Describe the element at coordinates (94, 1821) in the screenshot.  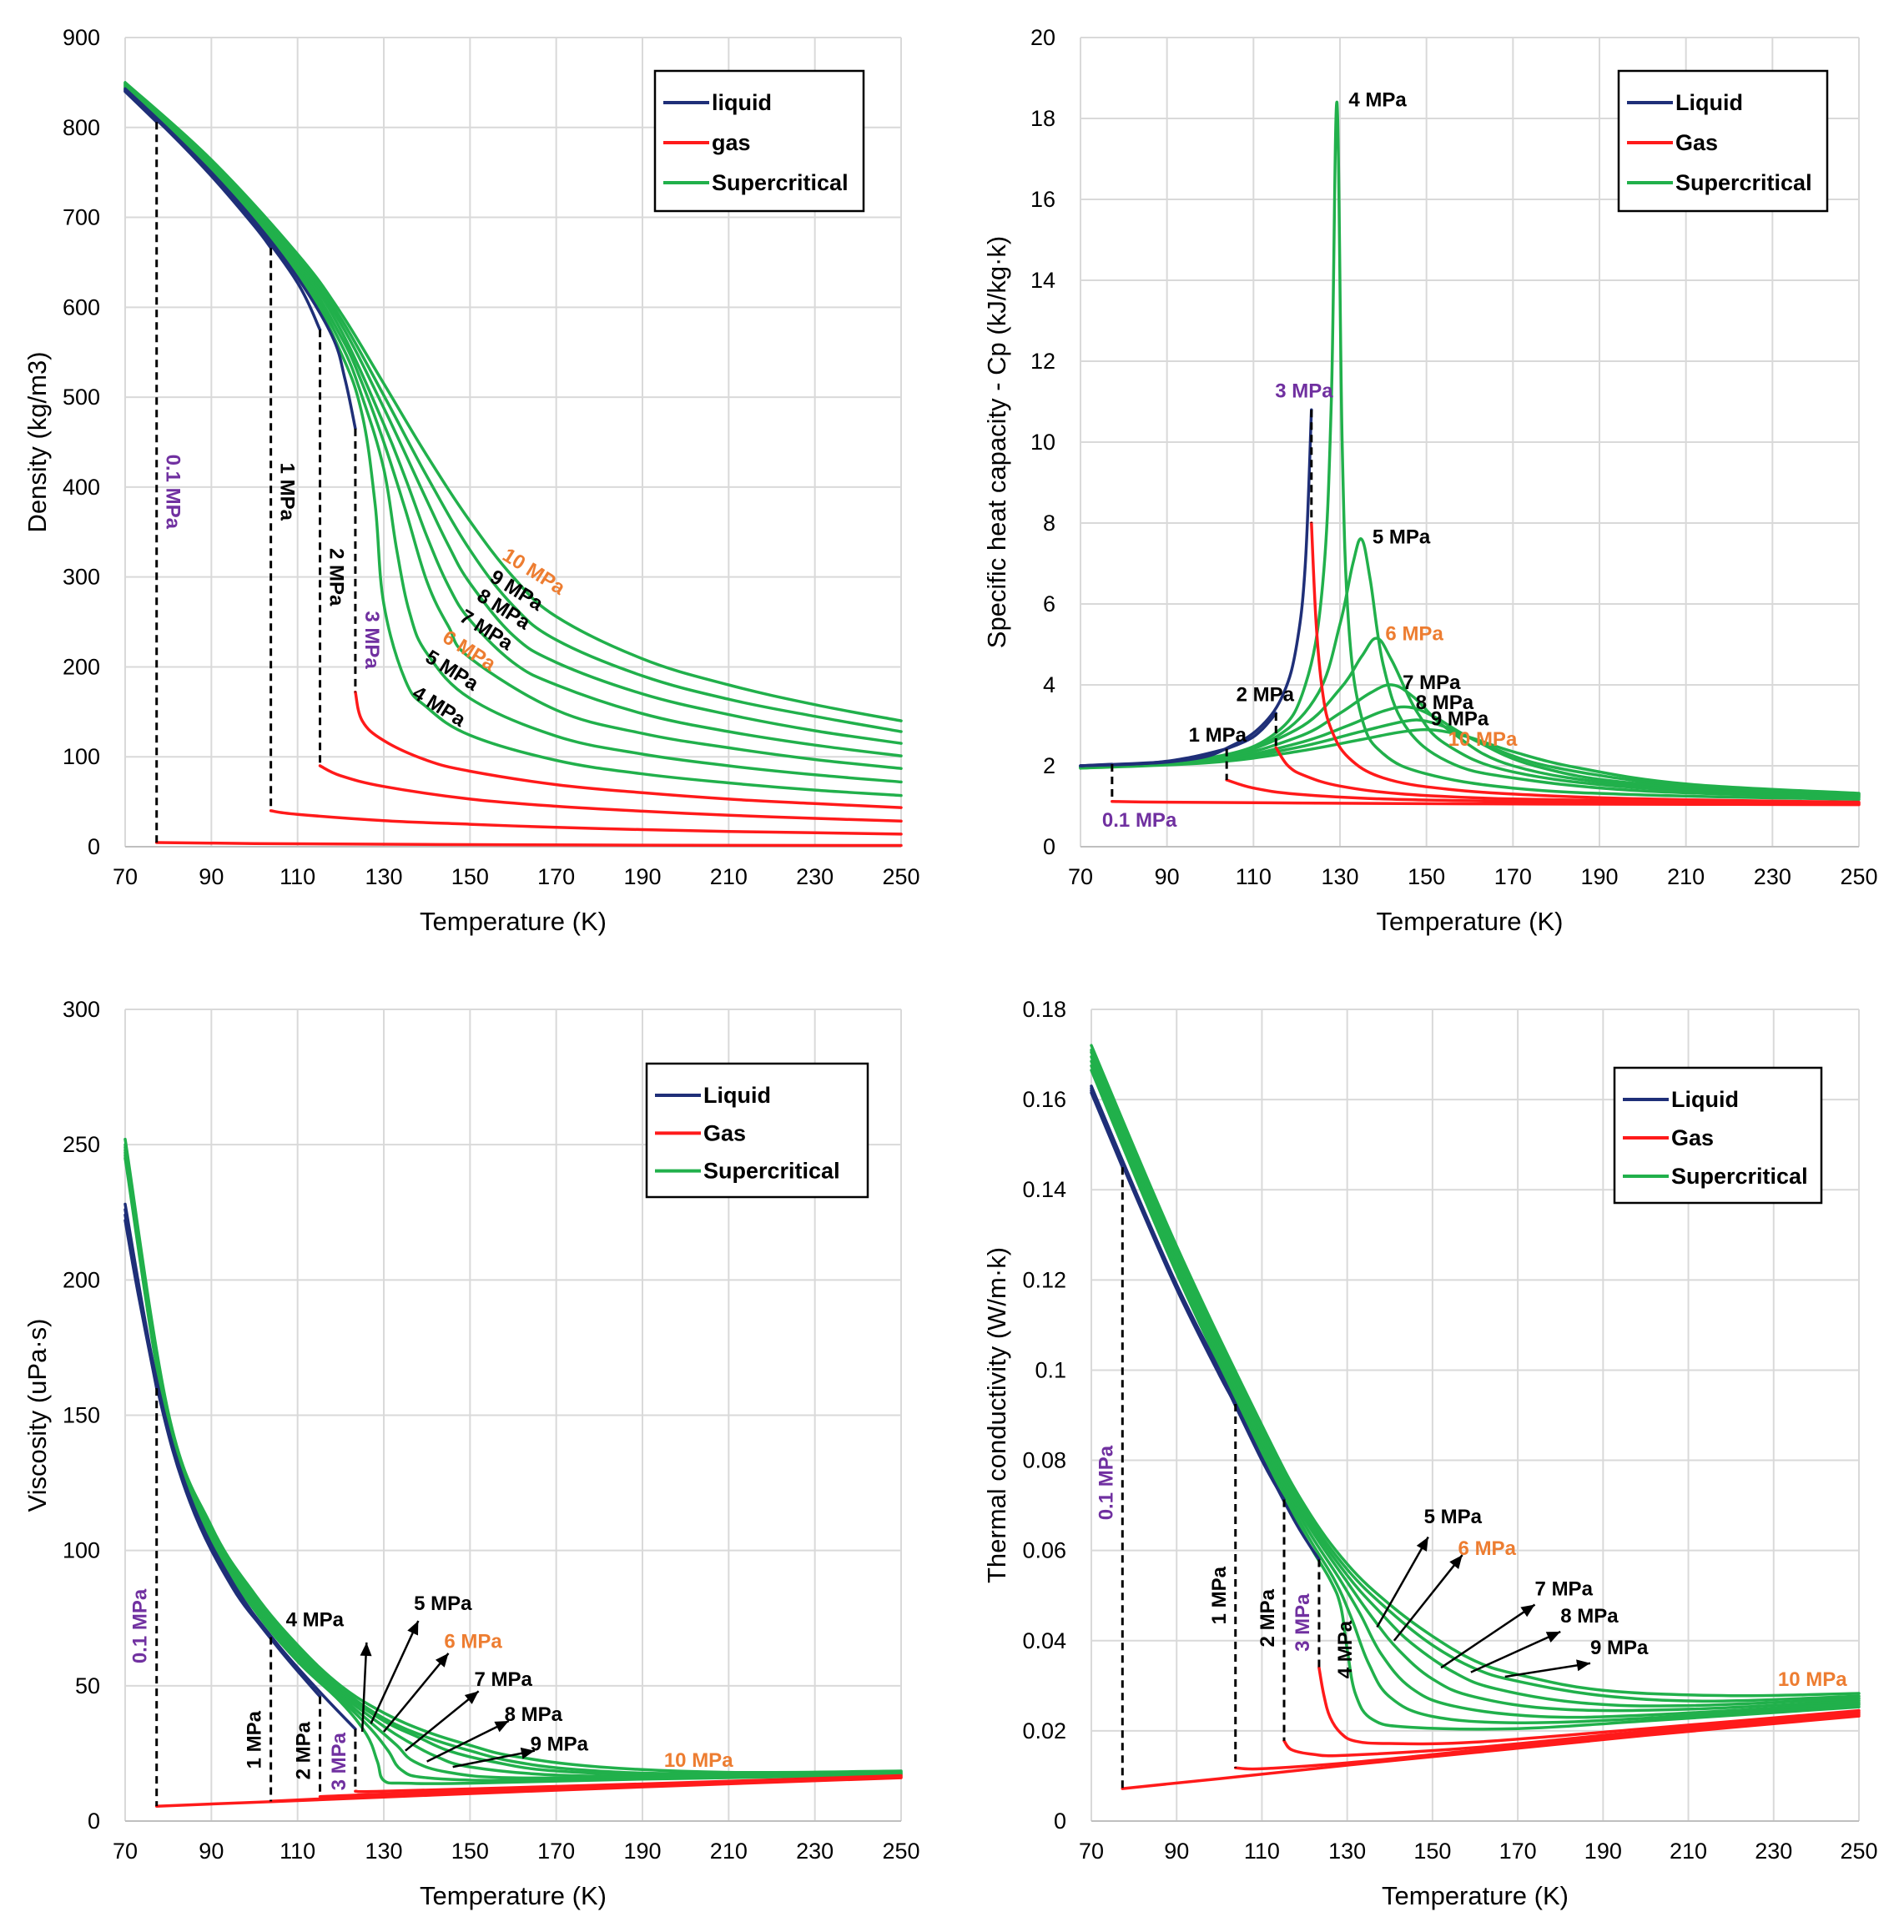
I see `y-tick-label: 0` at that location.